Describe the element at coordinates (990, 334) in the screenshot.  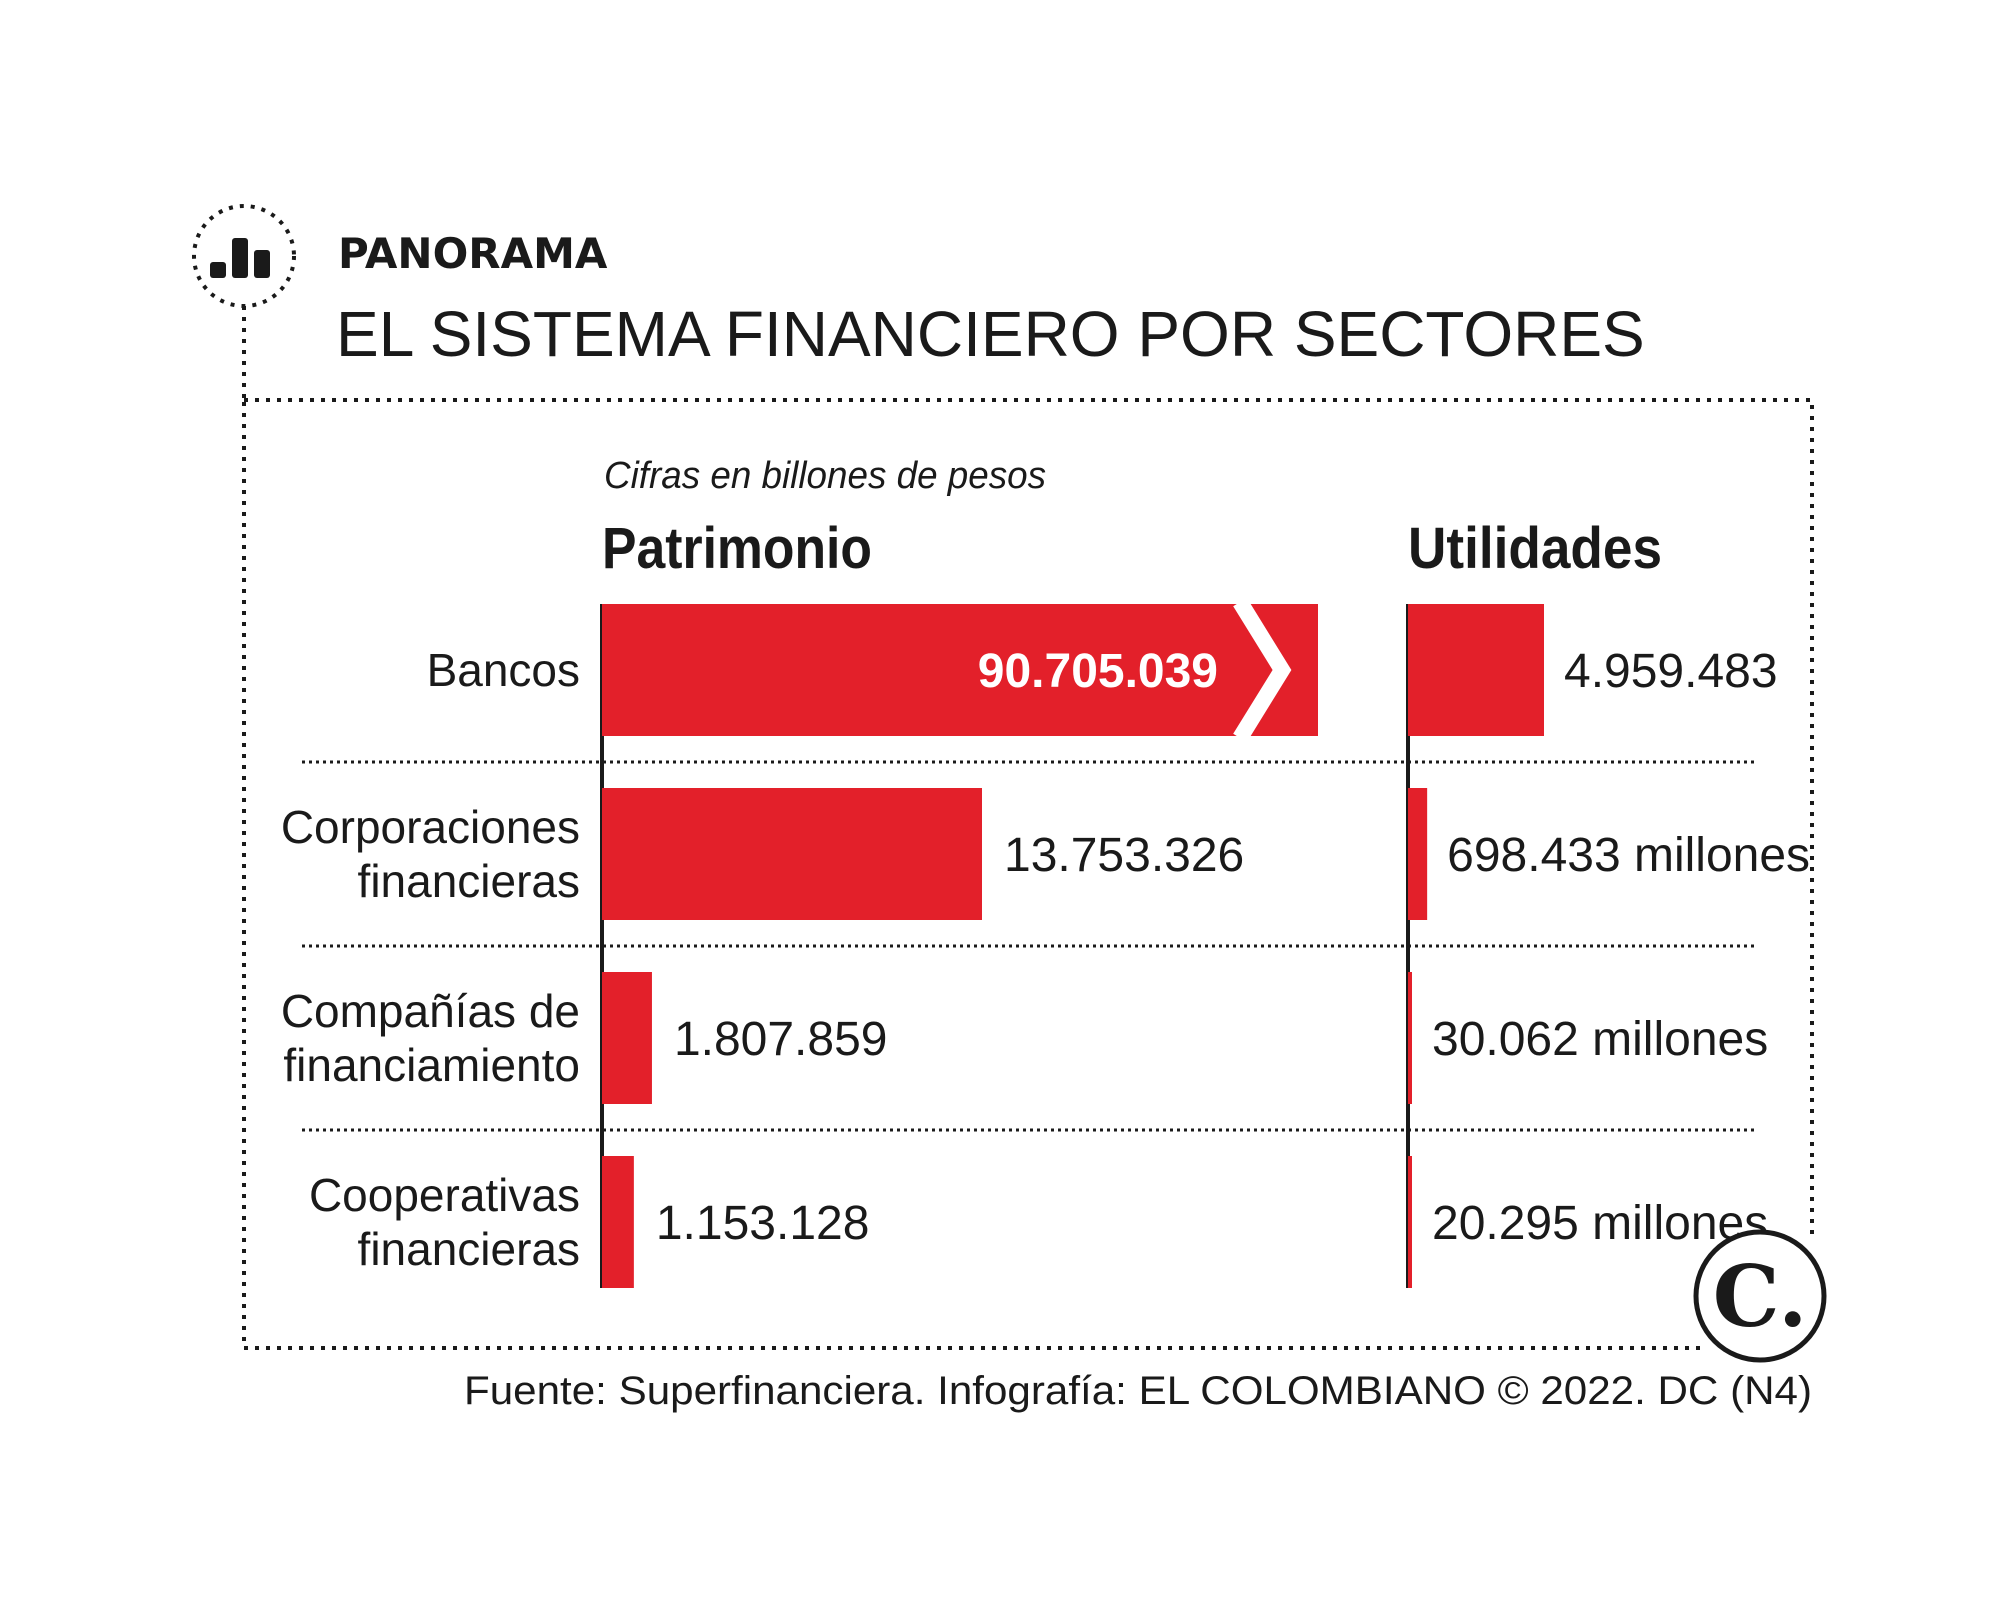
I see `page-title: EL SISTEMA FINANCIERO POR SECTORES` at that location.